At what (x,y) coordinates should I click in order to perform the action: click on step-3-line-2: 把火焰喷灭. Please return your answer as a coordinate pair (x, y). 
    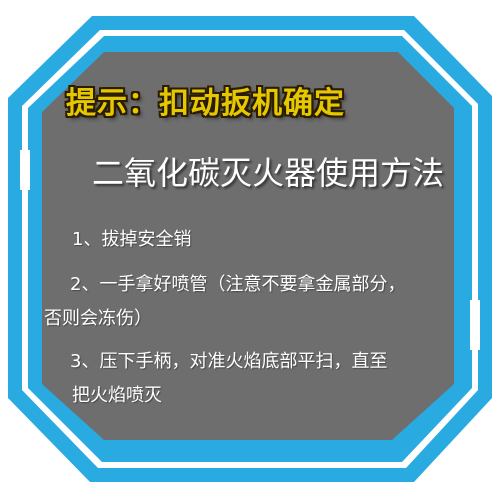
    Looking at the image, I should click on (117, 395).